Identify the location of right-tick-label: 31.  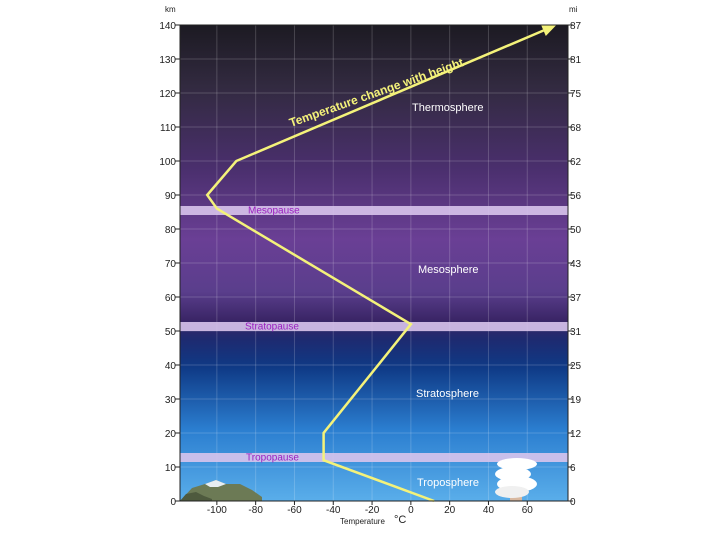
(576, 332).